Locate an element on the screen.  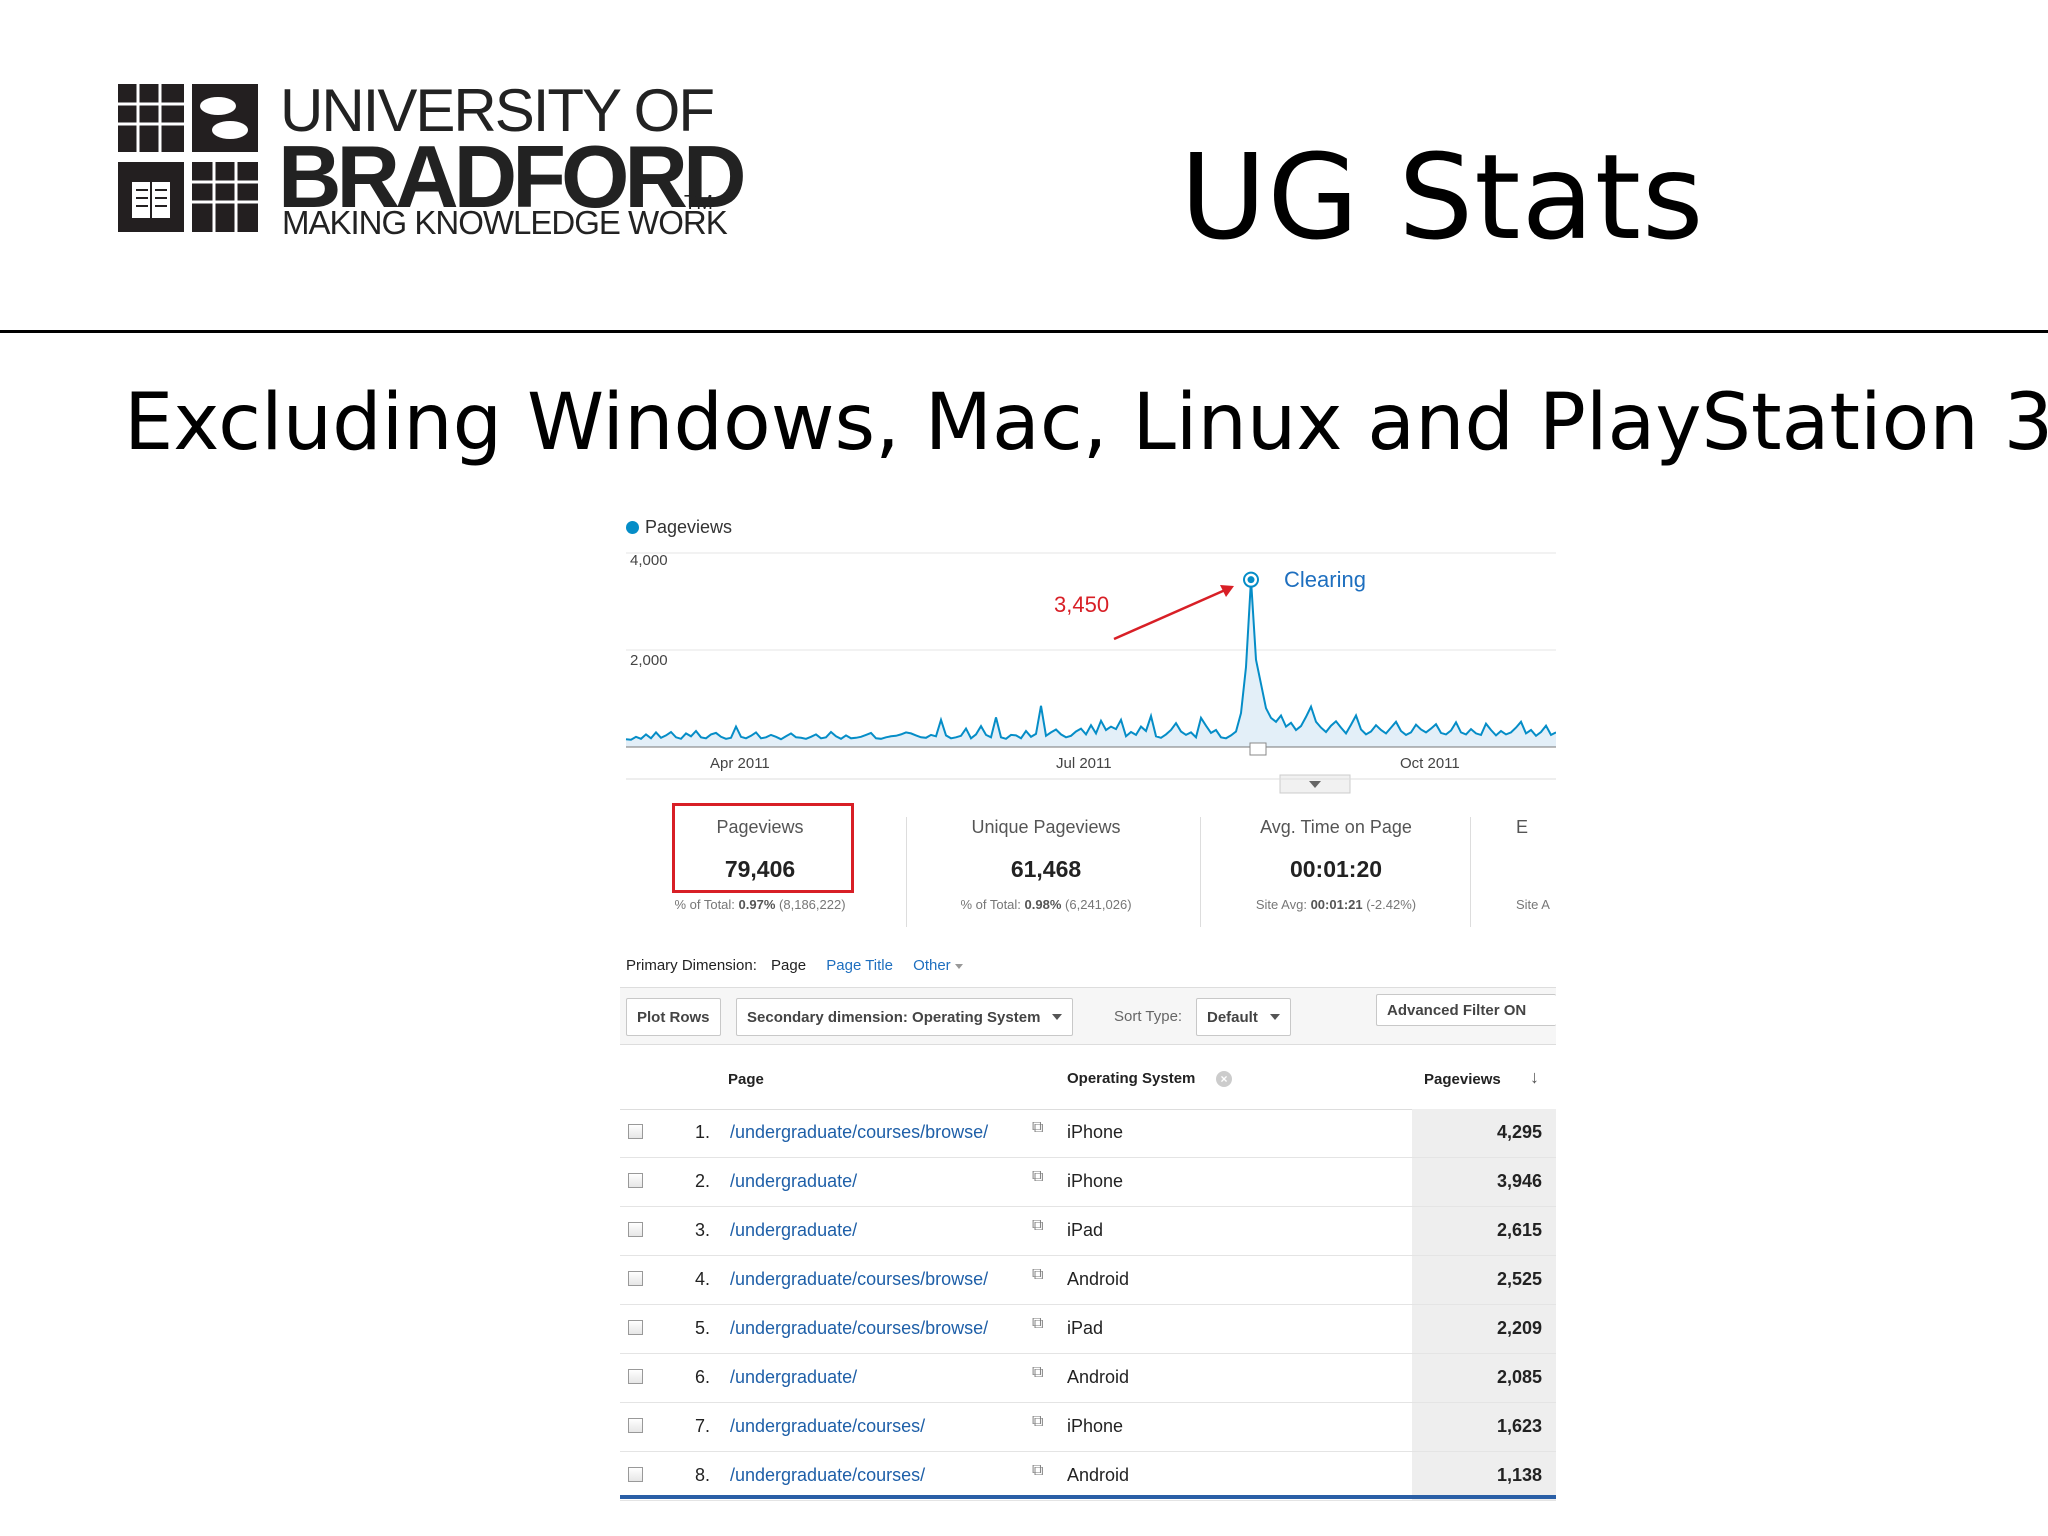
dimension-page-title-link: Page Title is located at coordinates (859, 965).